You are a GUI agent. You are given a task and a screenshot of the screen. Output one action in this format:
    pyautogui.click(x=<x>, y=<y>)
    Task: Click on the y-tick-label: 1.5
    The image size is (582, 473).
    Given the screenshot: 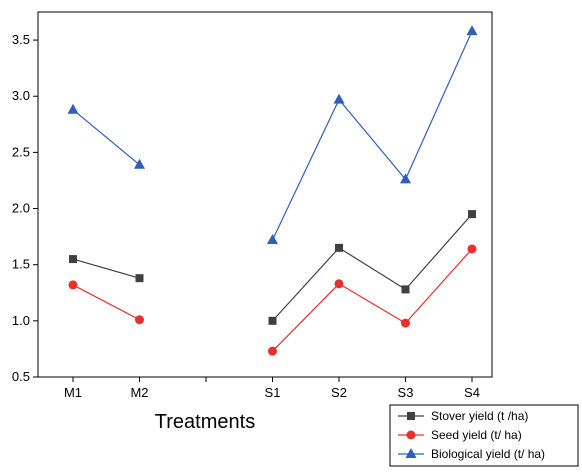 What is the action you would take?
    pyautogui.click(x=21, y=264)
    